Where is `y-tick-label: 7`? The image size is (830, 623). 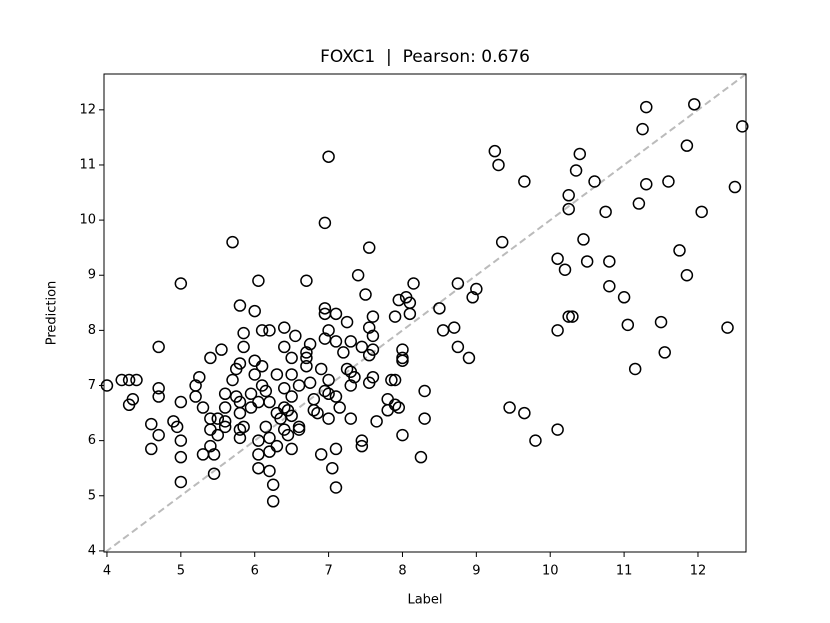 y-tick-label: 7 is located at coordinates (92, 385).